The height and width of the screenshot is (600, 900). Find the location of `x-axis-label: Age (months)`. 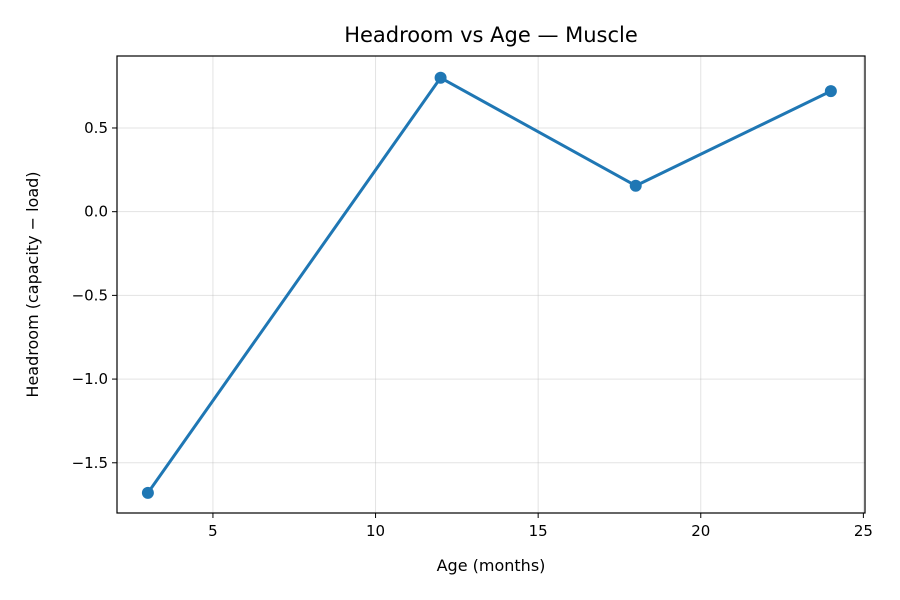

x-axis-label: Age (months) is located at coordinates (491, 565).